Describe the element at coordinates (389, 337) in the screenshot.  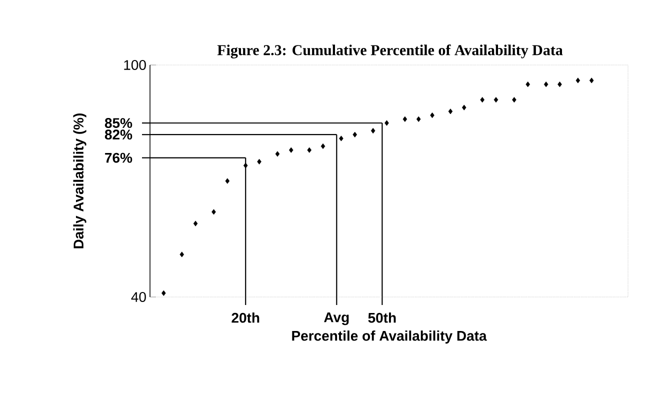
I see `x-axis-title: Percentile of Availability Data` at that location.